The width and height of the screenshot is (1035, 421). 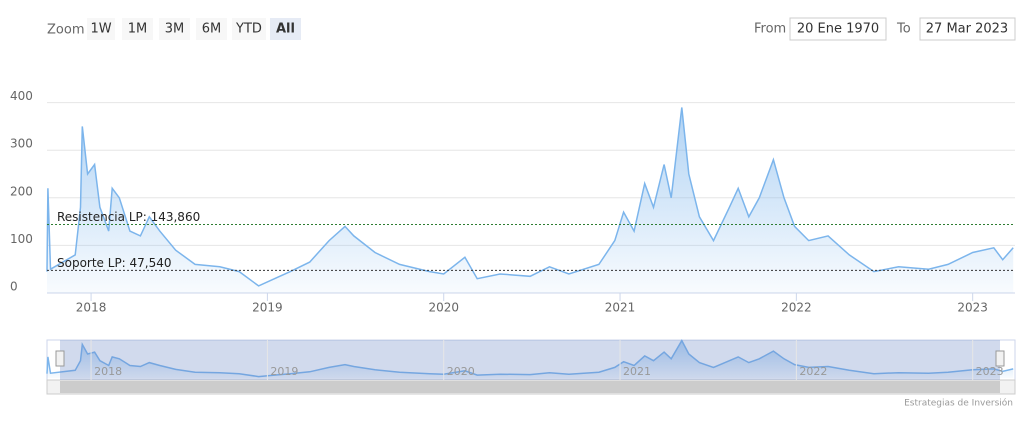 I want to click on y-tick-label: 100, so click(x=21, y=239).